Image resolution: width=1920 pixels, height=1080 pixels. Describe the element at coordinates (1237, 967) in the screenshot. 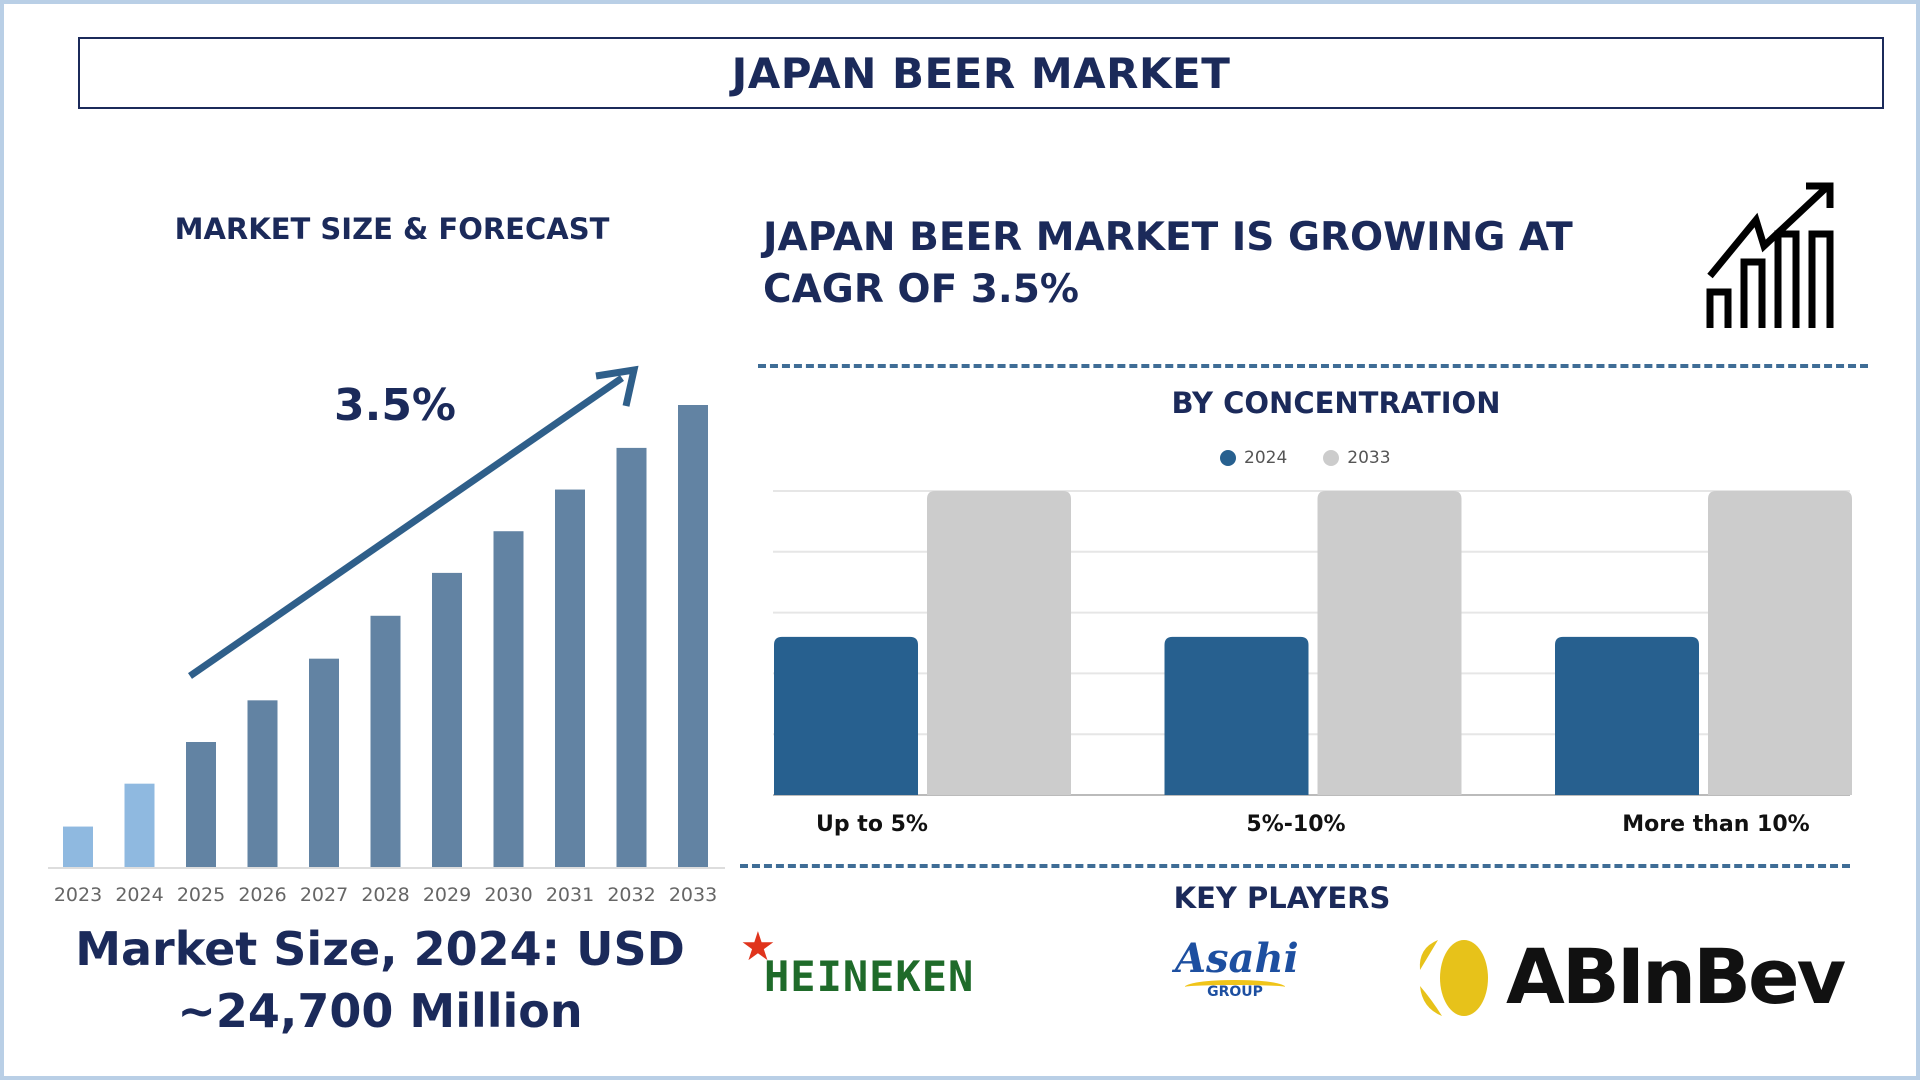

I see `asahi-logo: Asahi GROUP` at that location.